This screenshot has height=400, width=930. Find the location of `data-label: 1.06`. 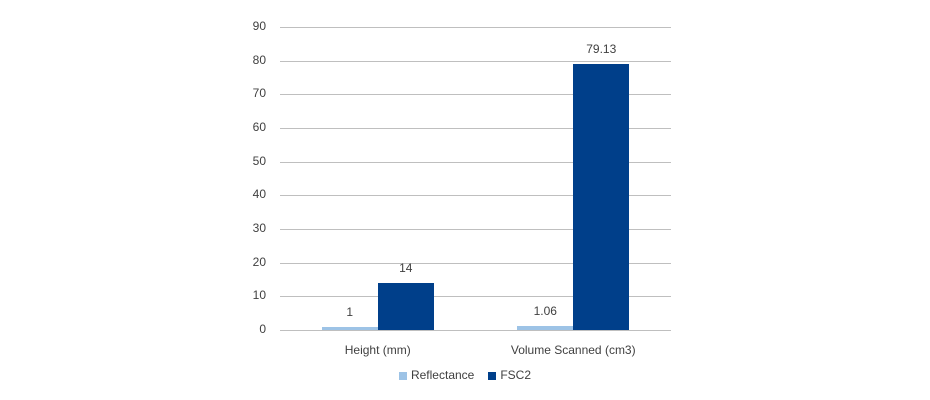

data-label: 1.06 is located at coordinates (545, 311).